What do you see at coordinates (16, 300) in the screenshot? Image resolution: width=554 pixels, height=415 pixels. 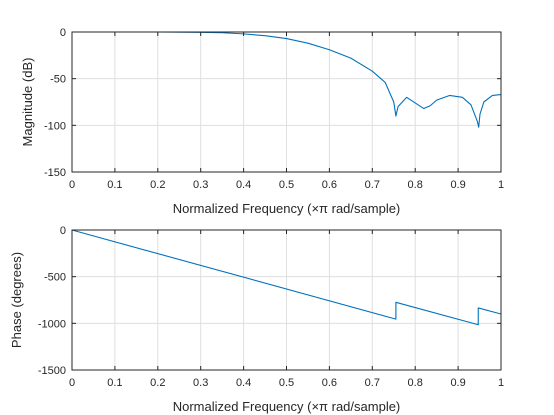 I see `phase-y-axis-label: Phase (degrees)` at bounding box center [16, 300].